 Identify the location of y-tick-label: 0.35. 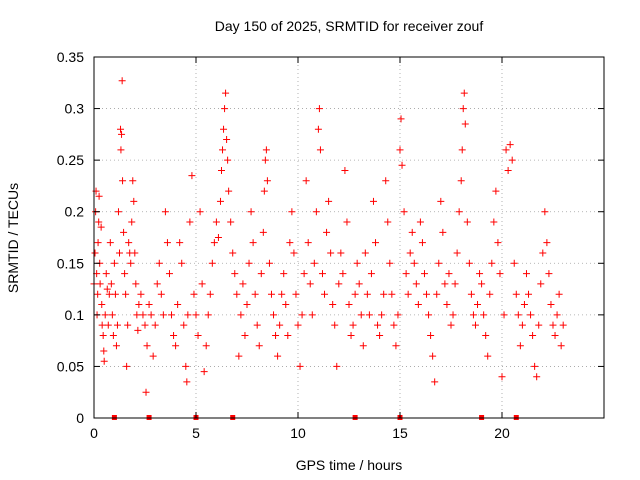
(70, 57).